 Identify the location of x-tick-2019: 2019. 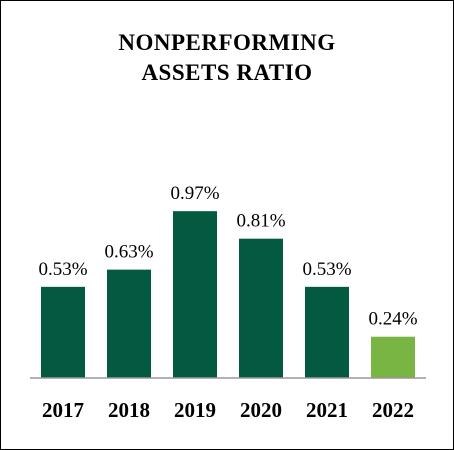
(195, 410).